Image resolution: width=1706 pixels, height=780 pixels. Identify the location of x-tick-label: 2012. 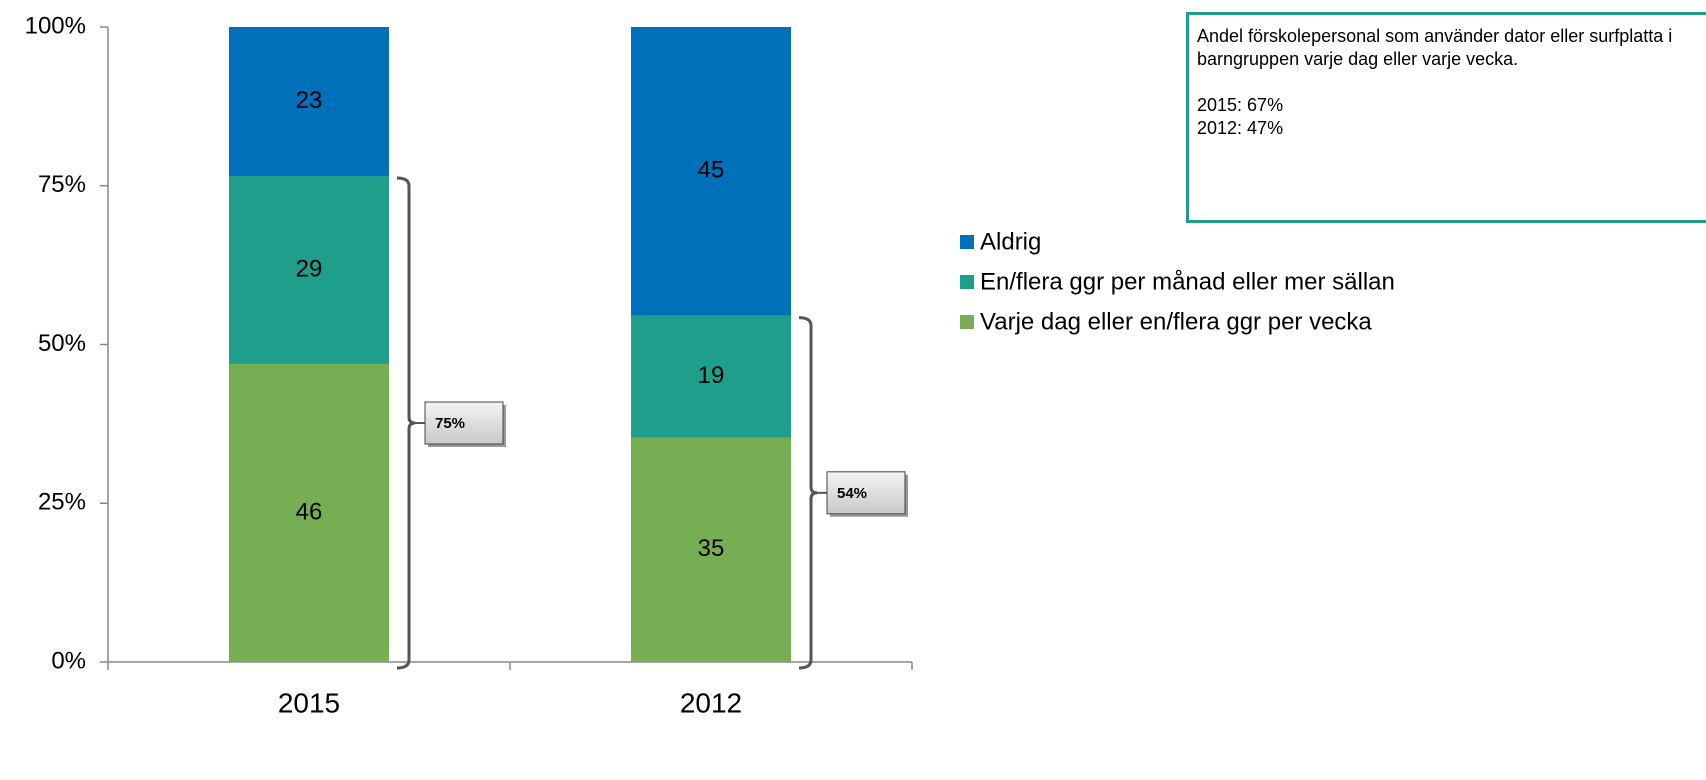
(711, 702).